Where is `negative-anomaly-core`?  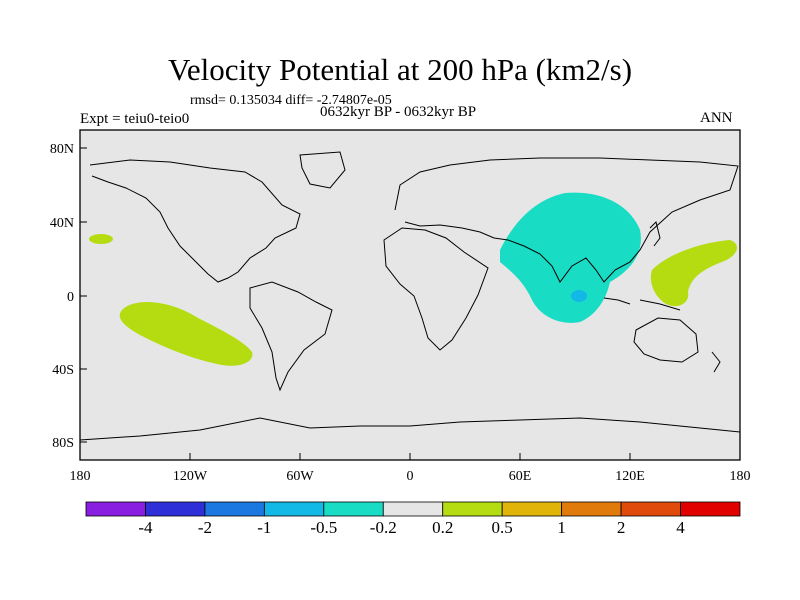 negative-anomaly-core is located at coordinates (579, 296).